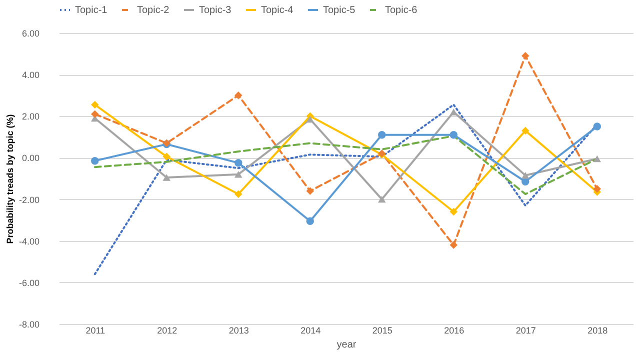  What do you see at coordinates (31, 158) in the screenshot?
I see `y-tick-label: 0.00` at bounding box center [31, 158].